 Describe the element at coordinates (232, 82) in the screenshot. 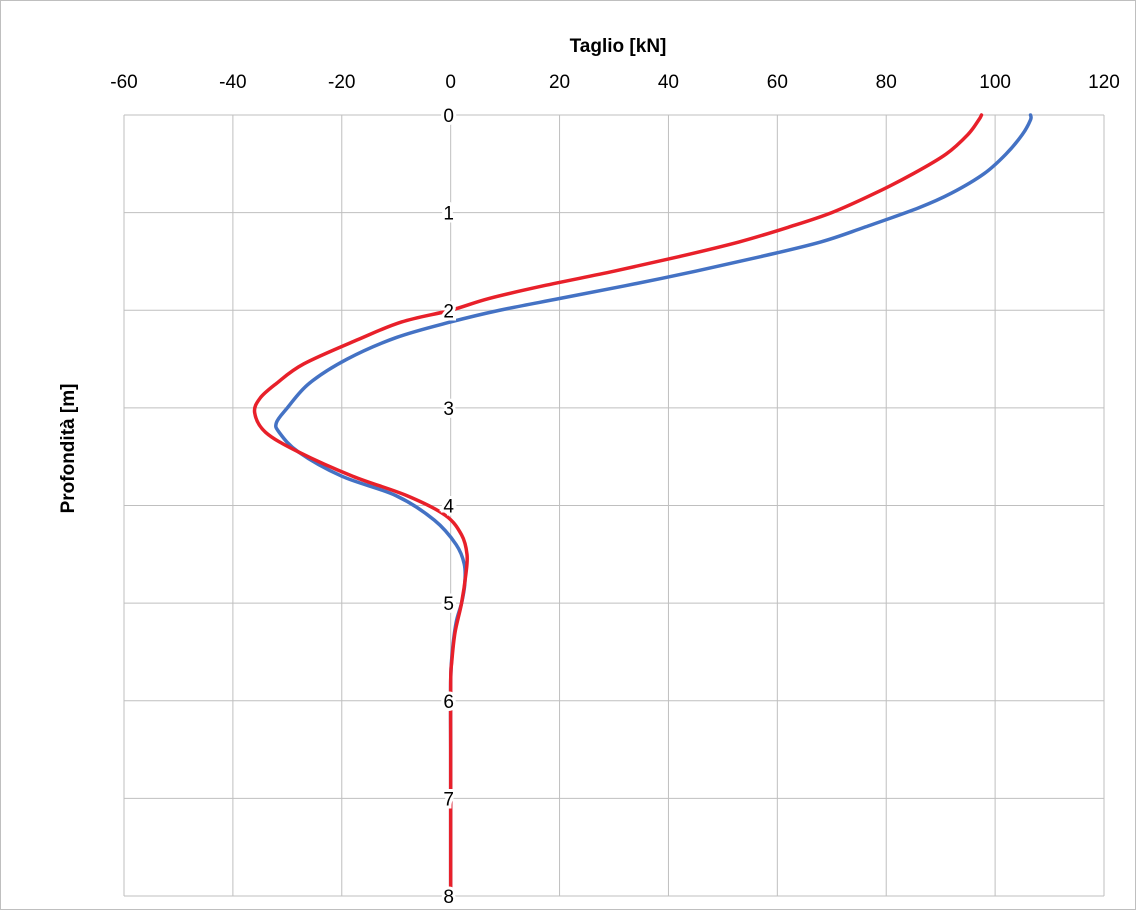

I see `x-tick-label: -40` at that location.